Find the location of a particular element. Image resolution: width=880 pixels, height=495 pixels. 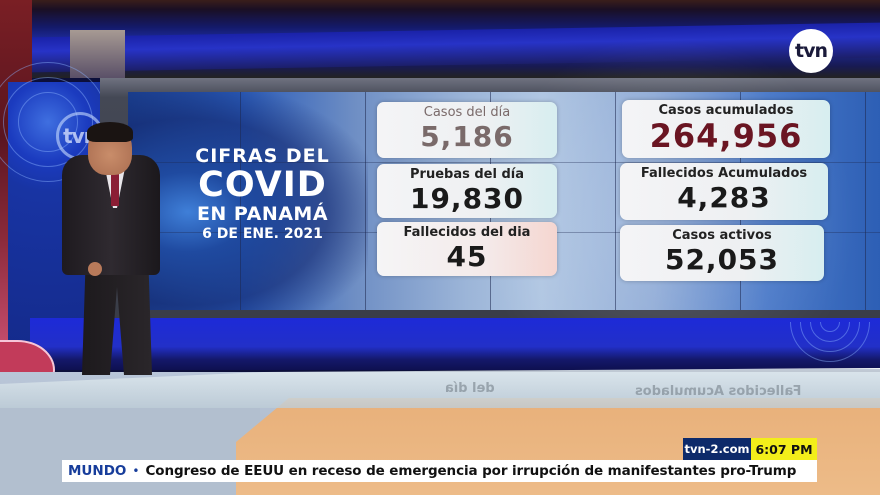

stat-card-total-deaths: Fallecidos Acumulados 4,283 is located at coordinates (724, 191).